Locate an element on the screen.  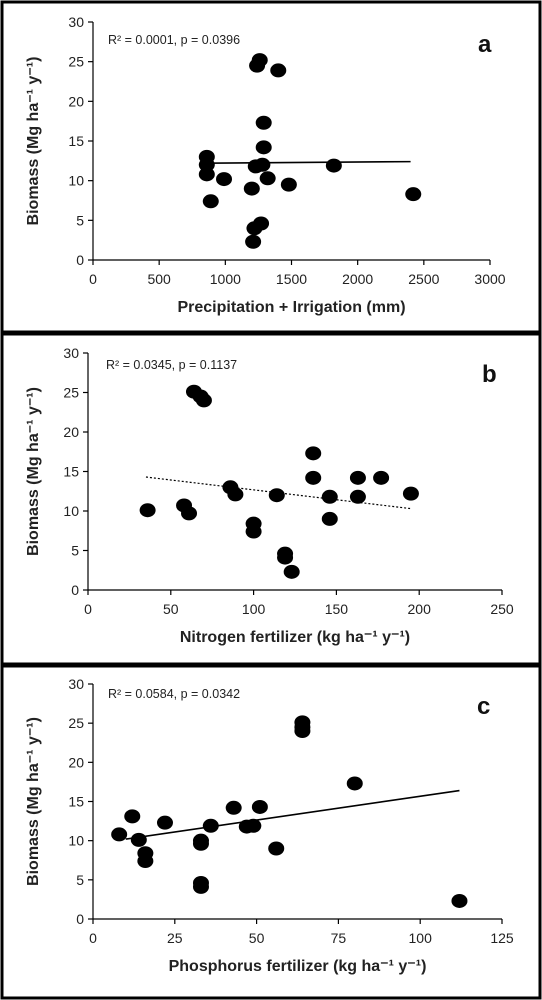
x-tick-label: 1500 is located at coordinates (291, 279).